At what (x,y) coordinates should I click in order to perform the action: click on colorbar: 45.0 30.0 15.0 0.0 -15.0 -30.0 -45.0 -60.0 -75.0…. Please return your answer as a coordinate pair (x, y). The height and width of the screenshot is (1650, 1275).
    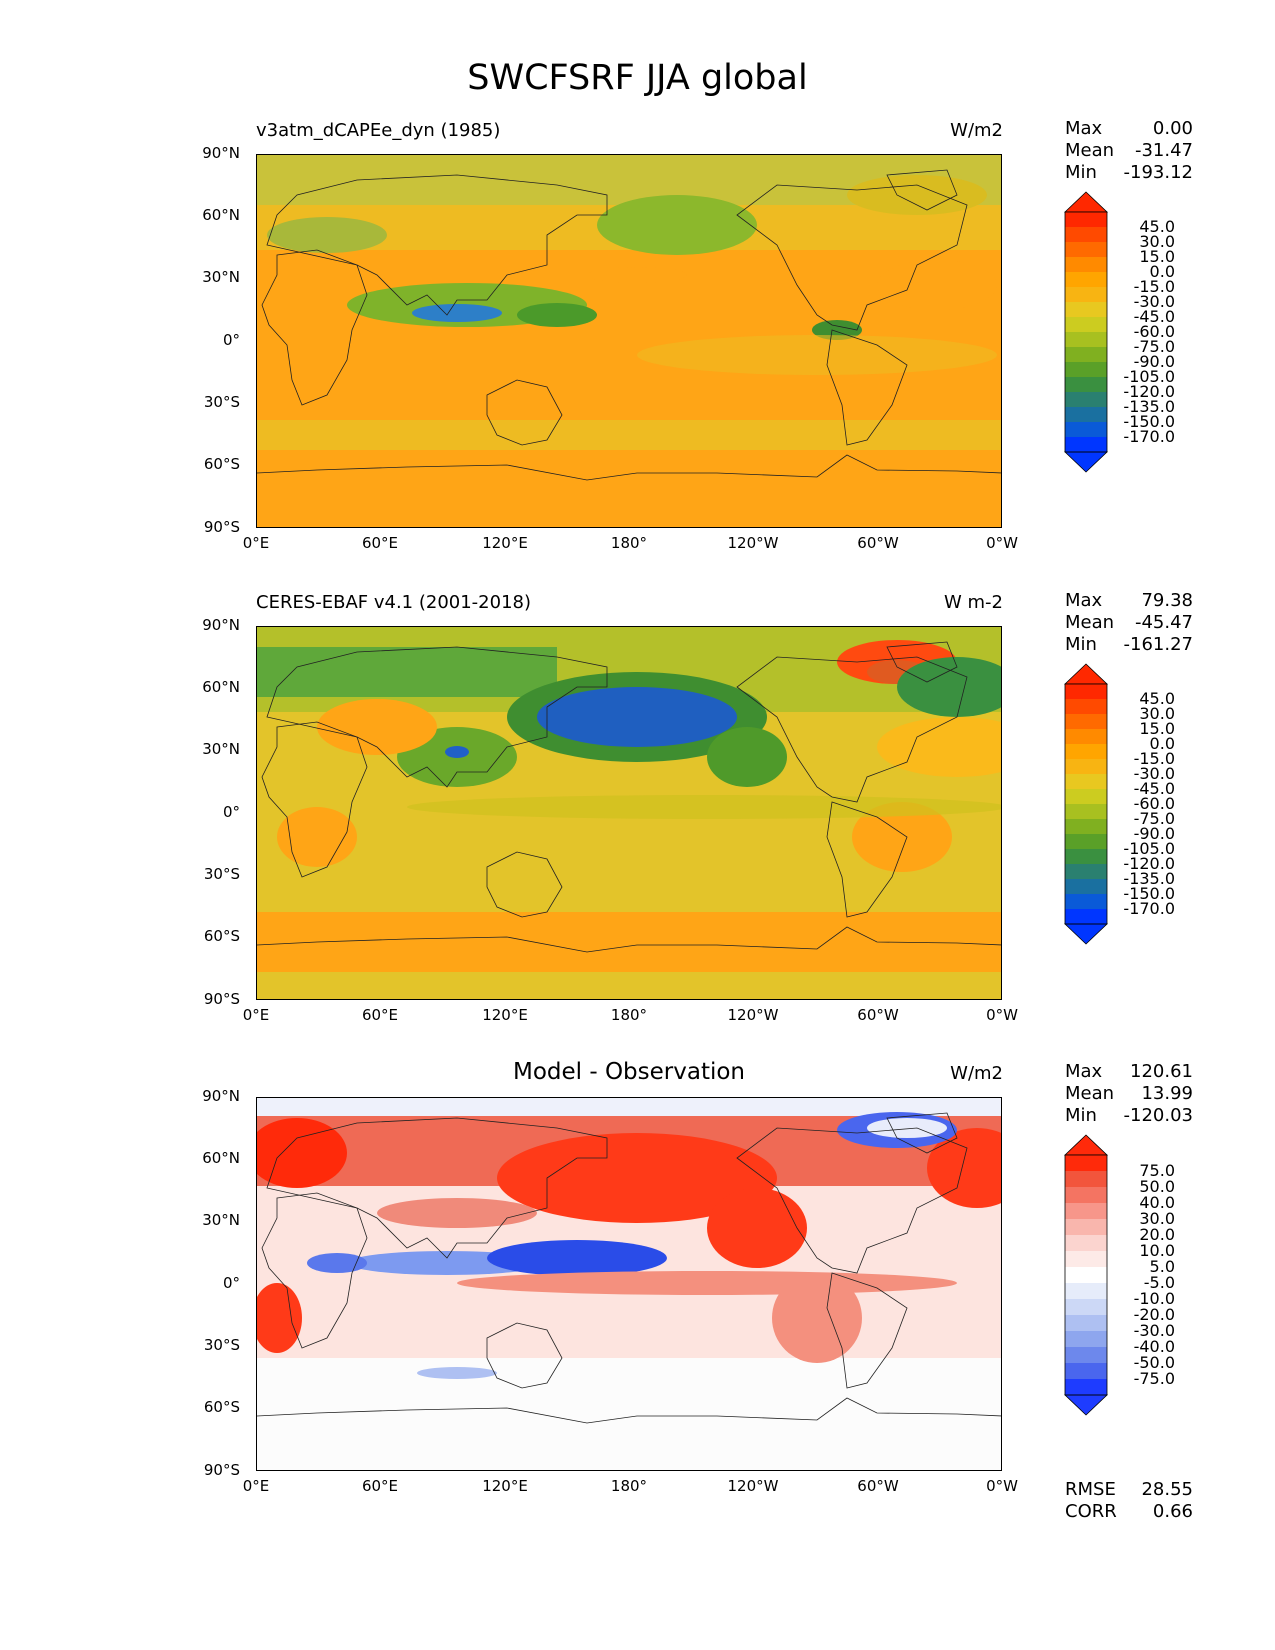
    Looking at the image, I should click on (1119, 332).